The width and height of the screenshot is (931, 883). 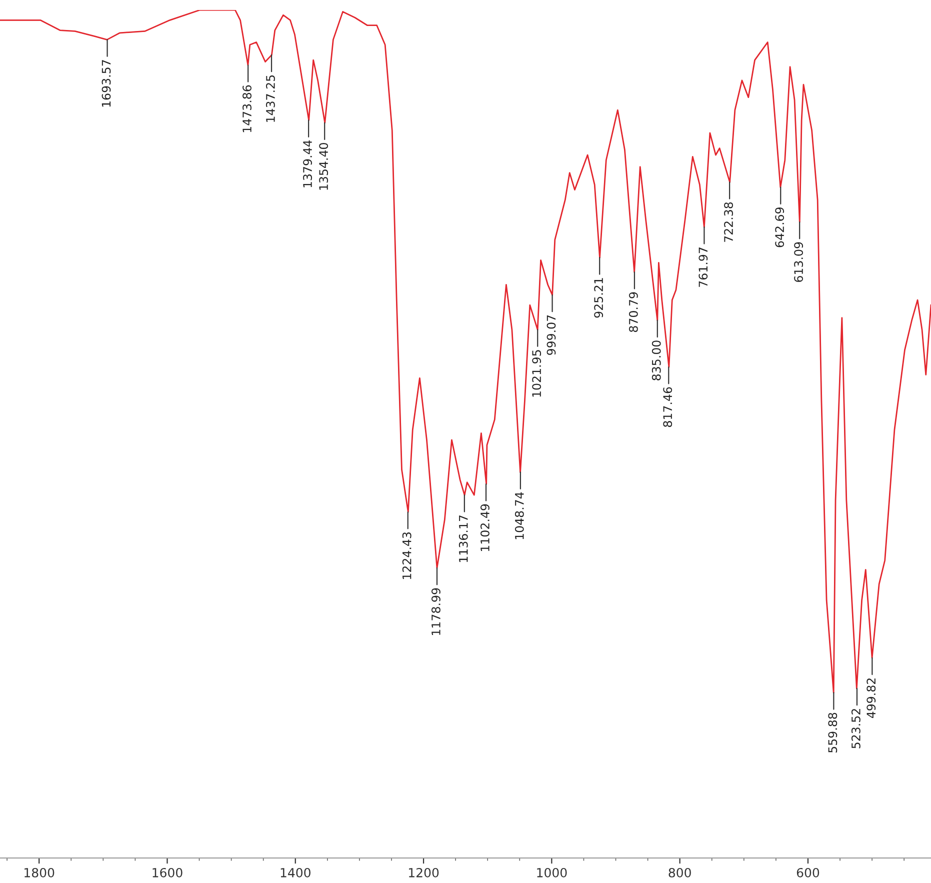 I want to click on x-tick-label: 800, so click(x=679, y=873).